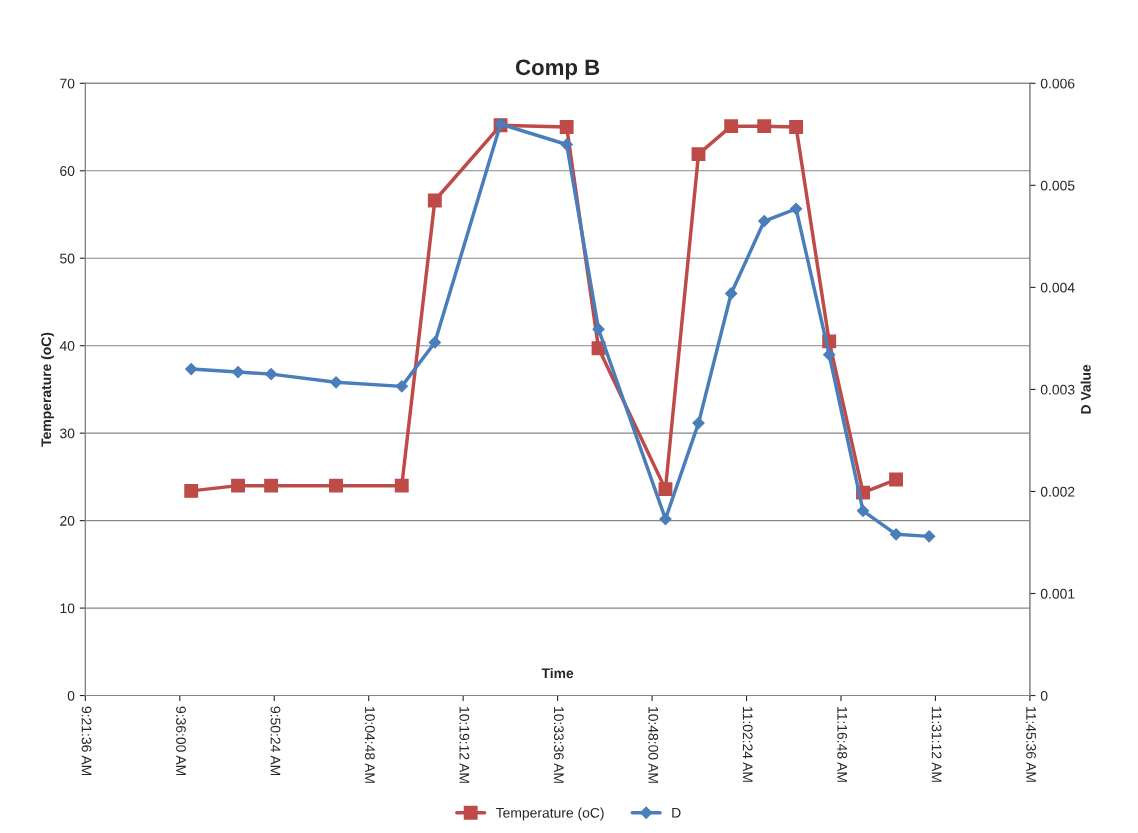 The width and height of the screenshot is (1138, 833). I want to click on y-tick-label: 0, so click(71, 695).